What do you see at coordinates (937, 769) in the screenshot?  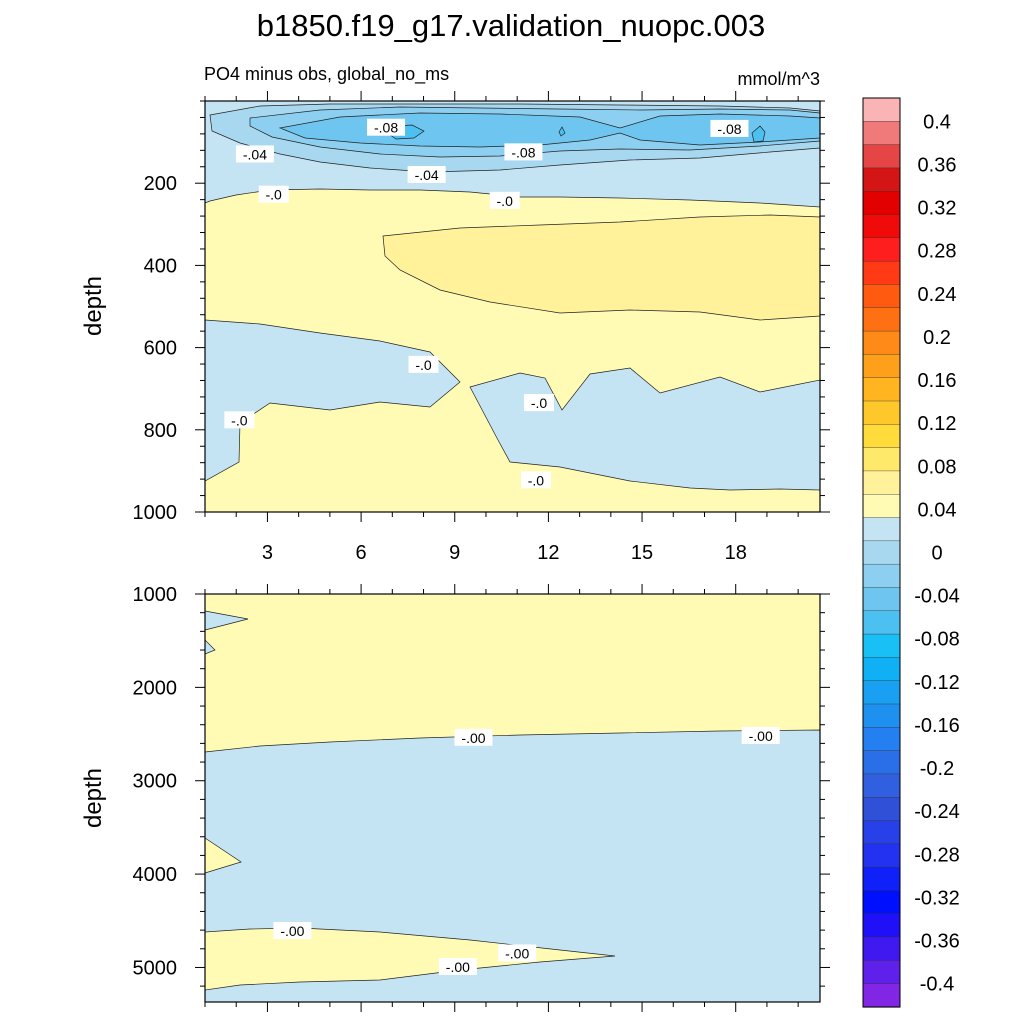 I see `colorbar-label: -0.2` at bounding box center [937, 769].